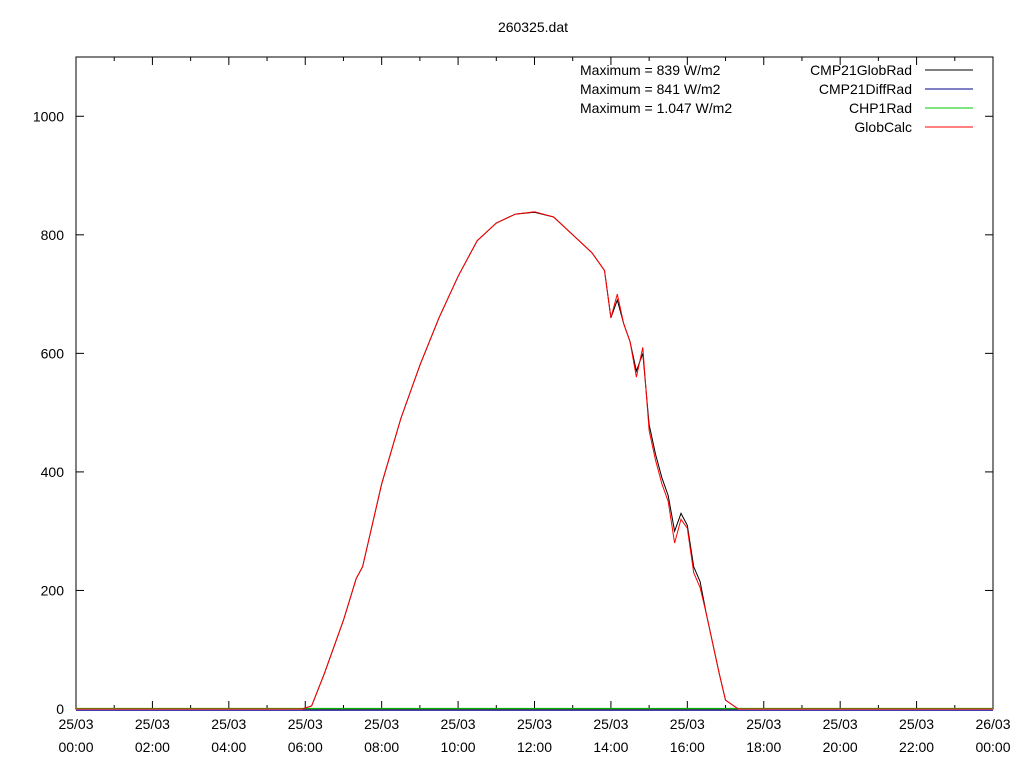 Image resolution: width=1024 pixels, height=768 pixels. I want to click on annotation-maximum: Maximum = 1.047 W/m2, so click(656, 108).